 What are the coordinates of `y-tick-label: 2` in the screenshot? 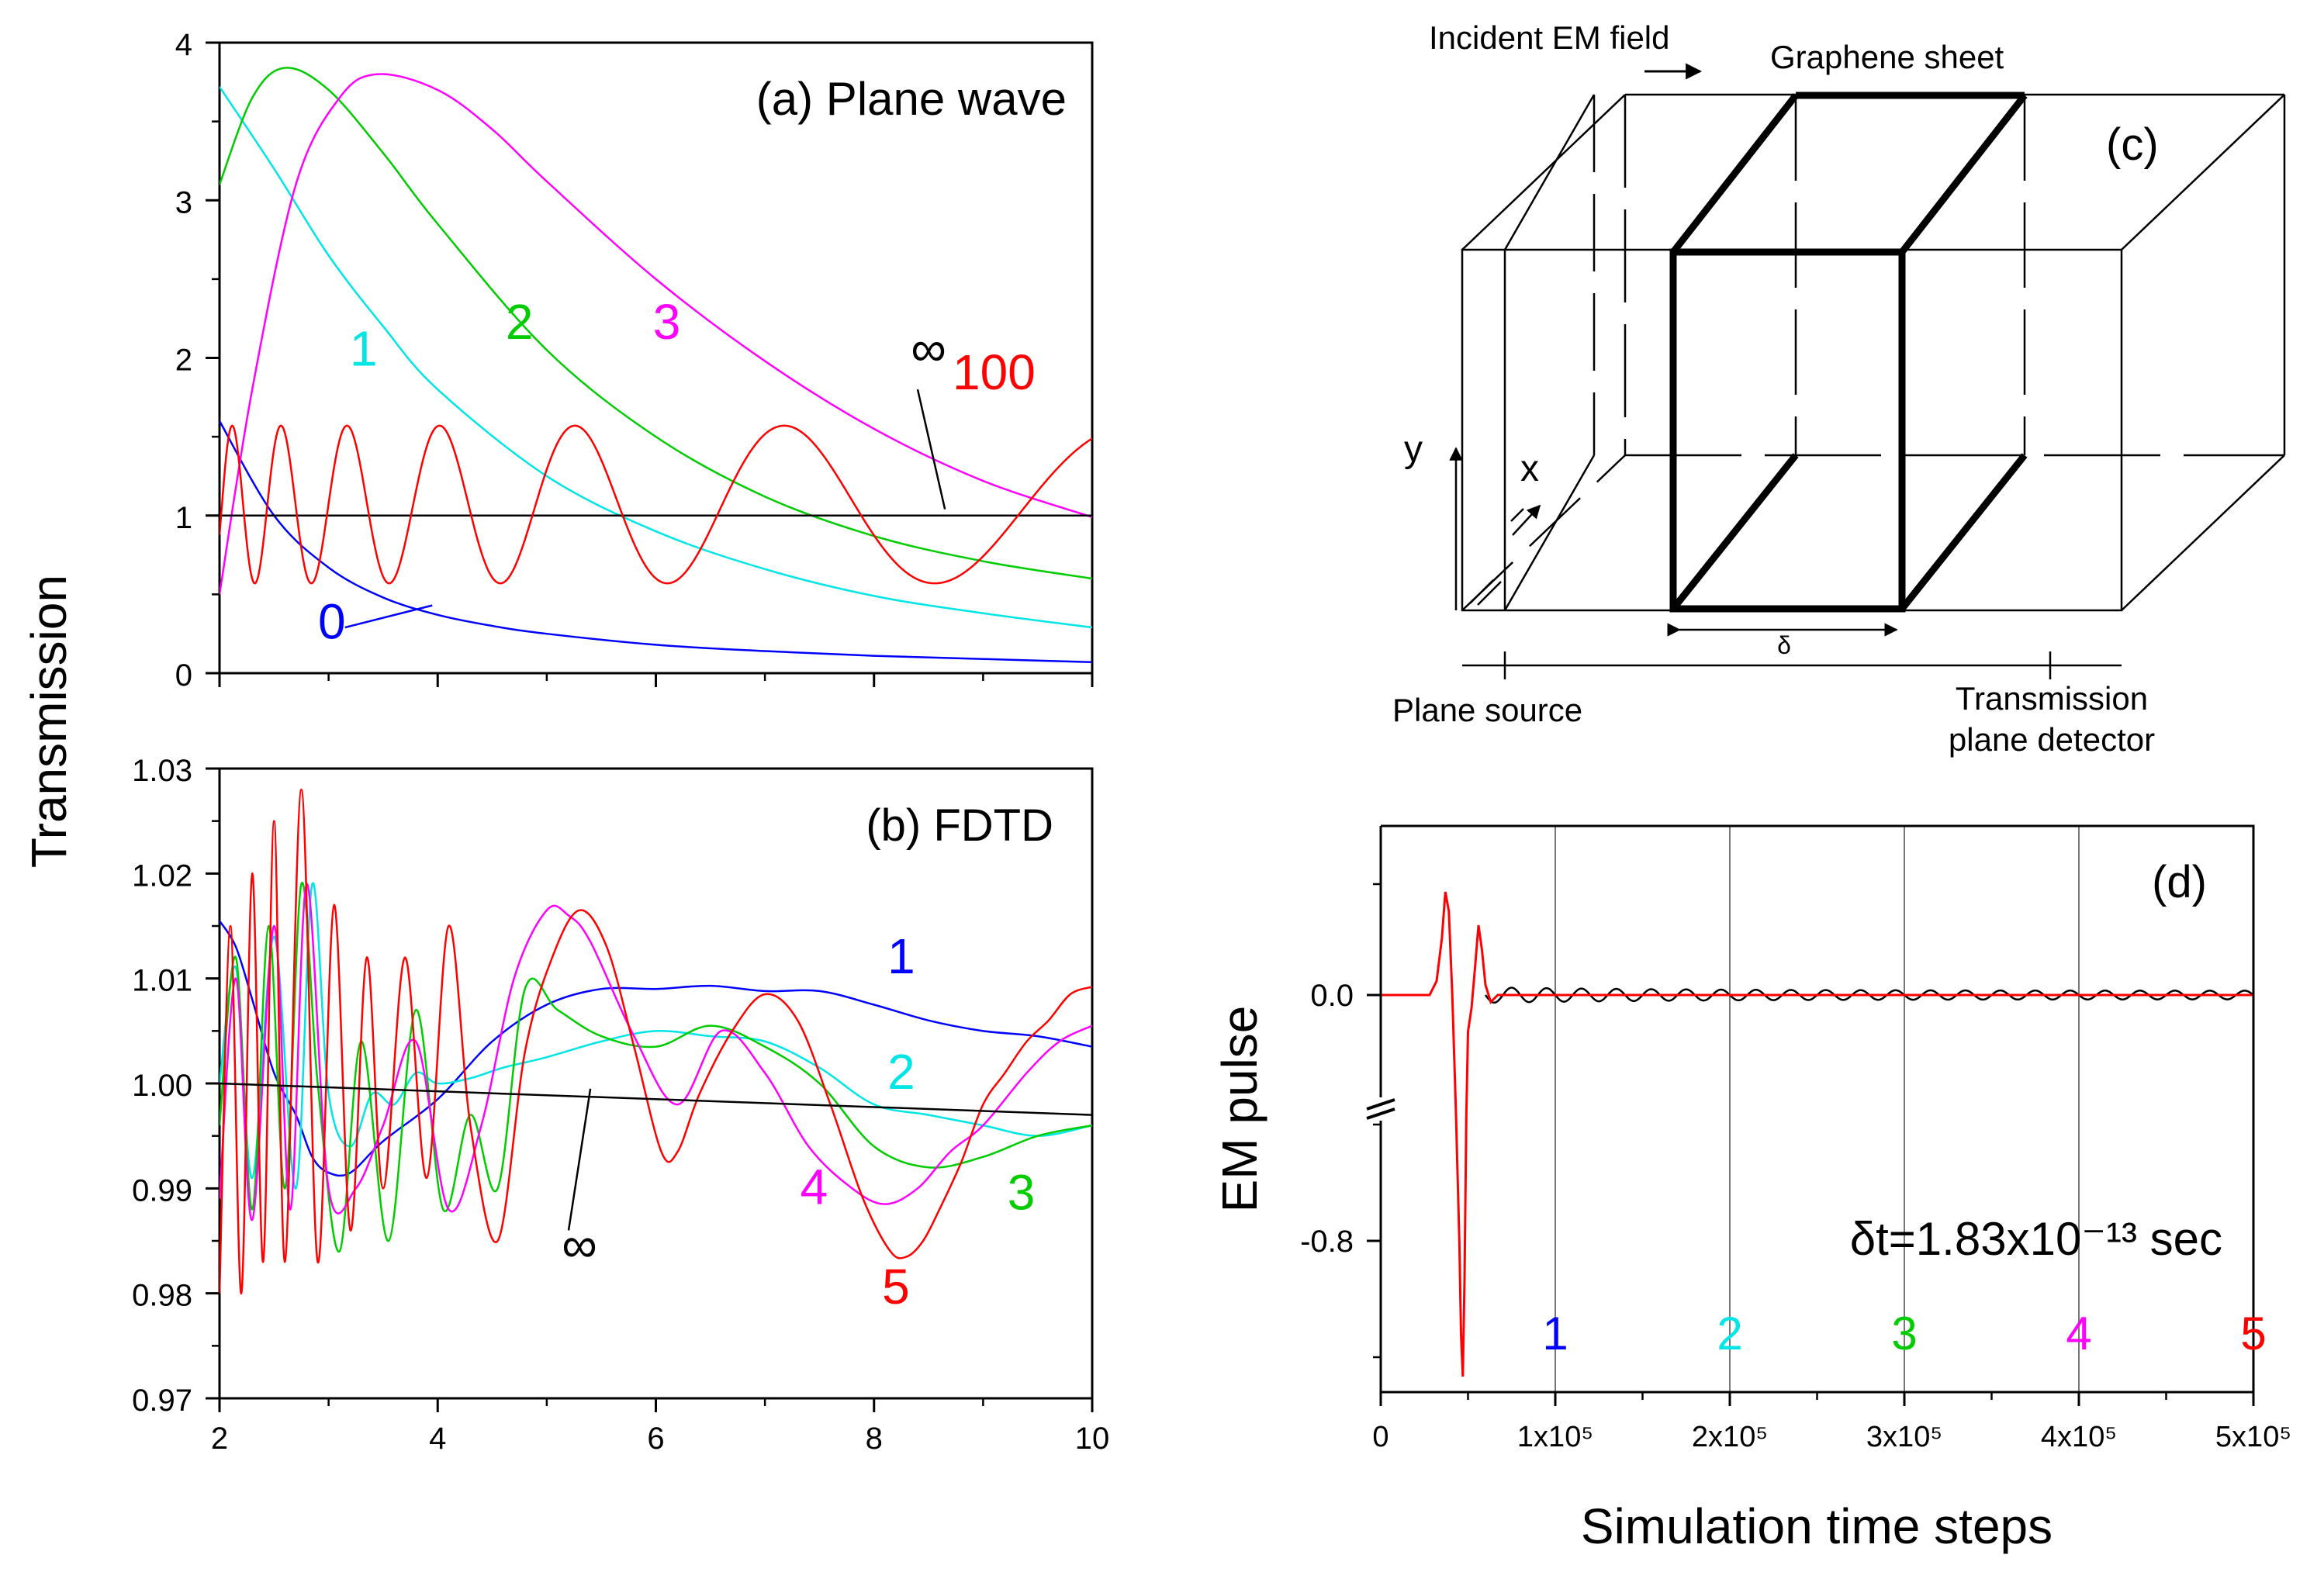 It's located at (183, 361).